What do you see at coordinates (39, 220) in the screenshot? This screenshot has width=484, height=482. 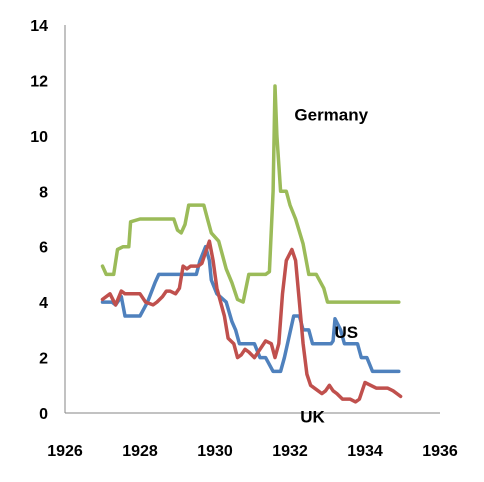 I see `y-tick-labels: 0 2 4 6 8 10 12 14` at bounding box center [39, 220].